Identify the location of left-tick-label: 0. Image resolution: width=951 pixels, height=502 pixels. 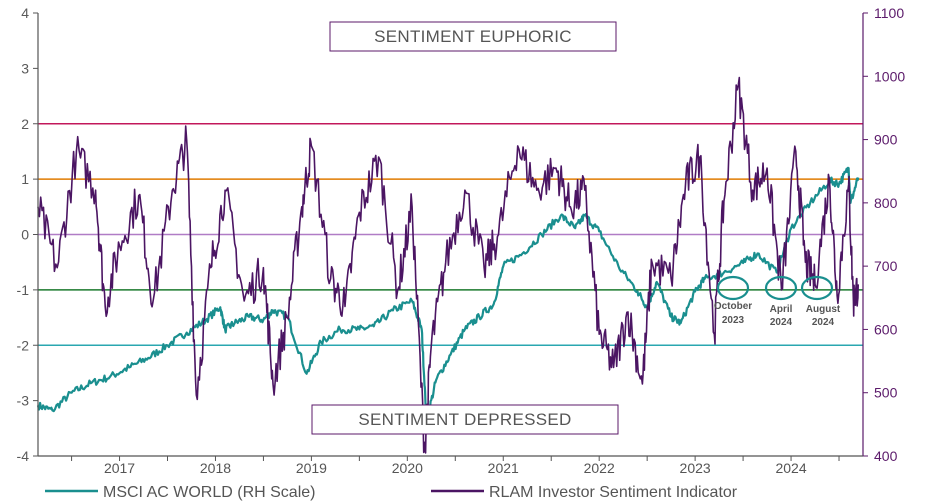
(25, 235).